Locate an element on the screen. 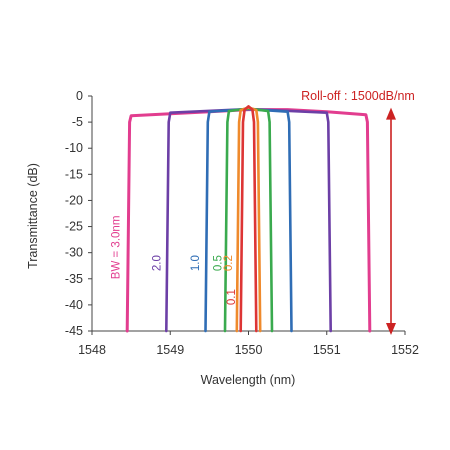 The image size is (450, 450). y-tick-label: -10 is located at coordinates (74, 148).